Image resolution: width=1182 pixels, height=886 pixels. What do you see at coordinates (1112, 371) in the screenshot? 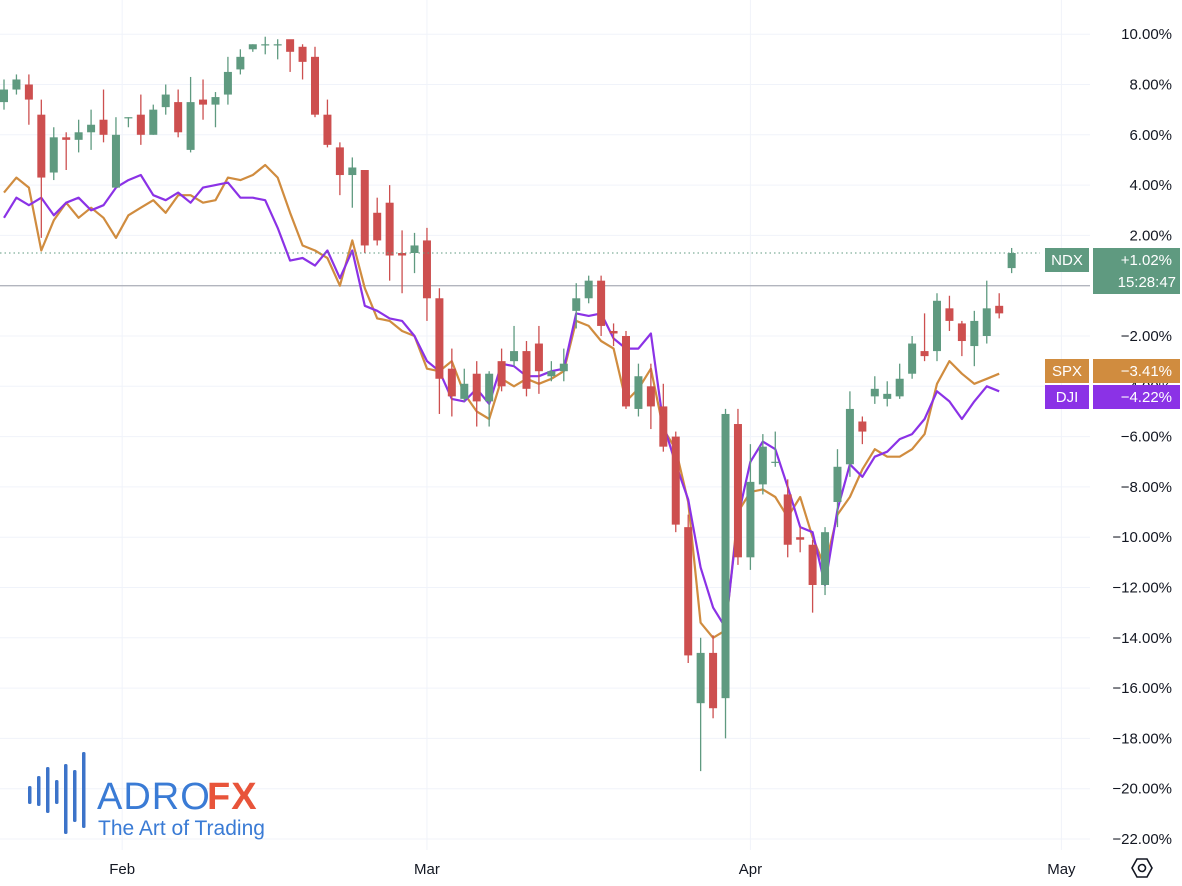
I see `price-label-spx: SPX −3.41%` at bounding box center [1112, 371].